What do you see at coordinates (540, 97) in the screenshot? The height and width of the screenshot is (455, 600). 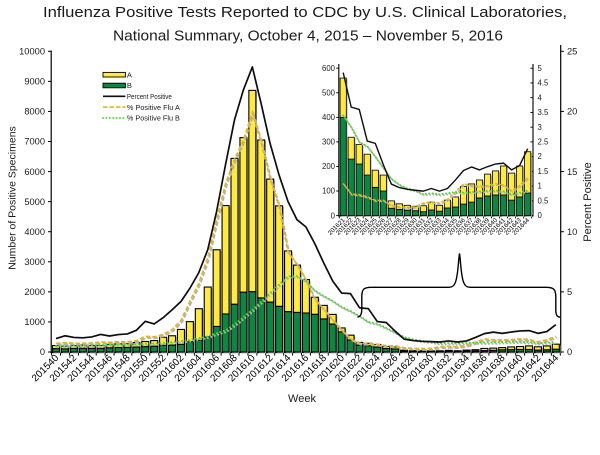 I see `svg-text: 4` at bounding box center [540, 97].